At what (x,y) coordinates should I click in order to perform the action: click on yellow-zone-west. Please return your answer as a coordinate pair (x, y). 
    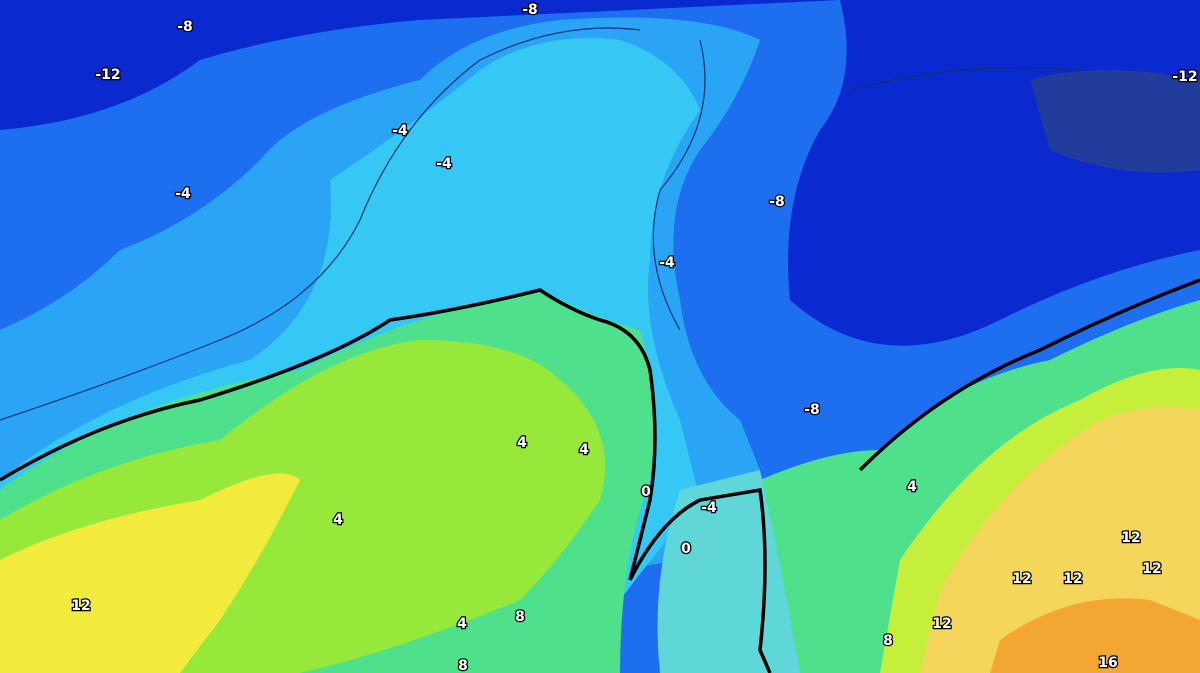
    Looking at the image, I should click on (150, 573).